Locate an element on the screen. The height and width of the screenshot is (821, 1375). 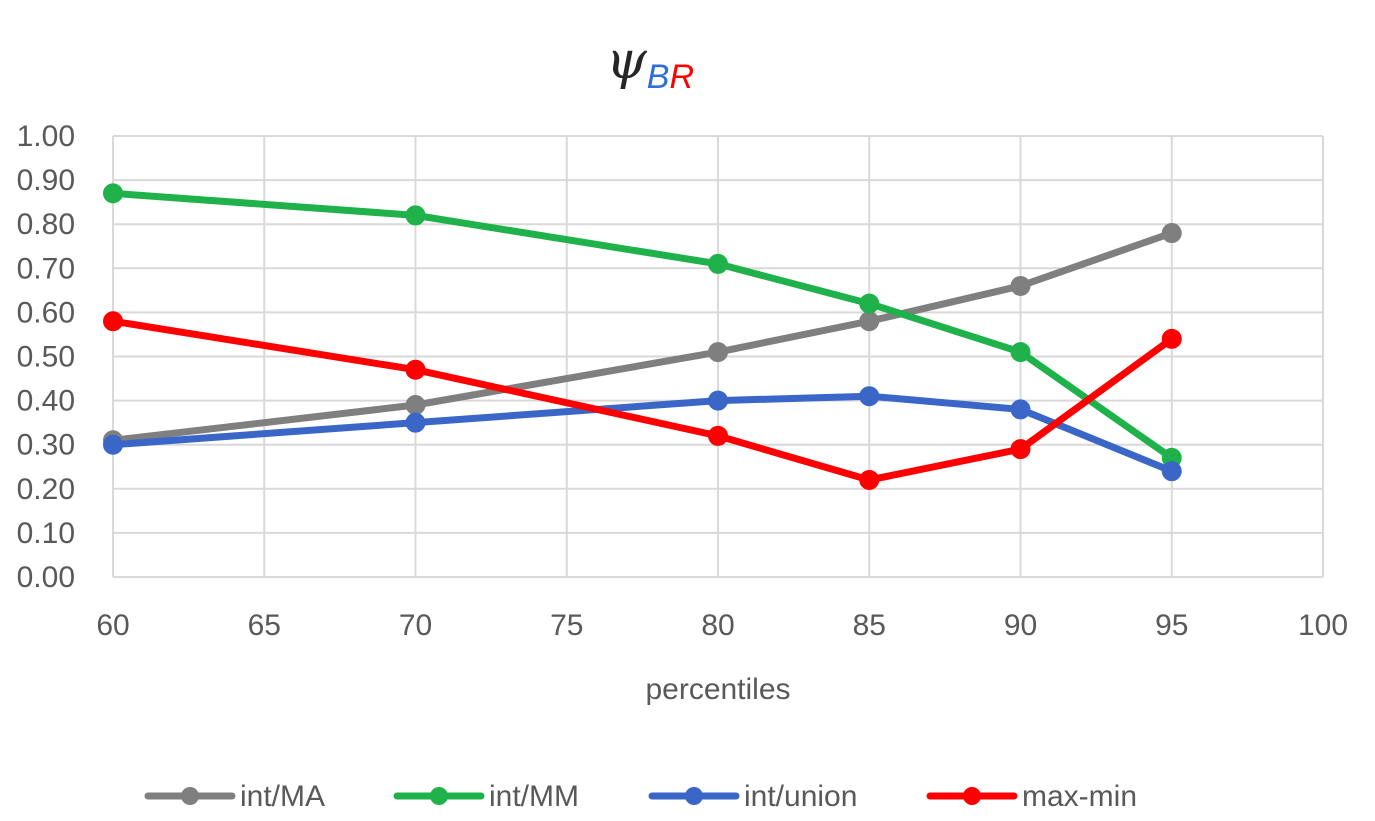
legend-item: int/union is located at coordinates (752, 796).